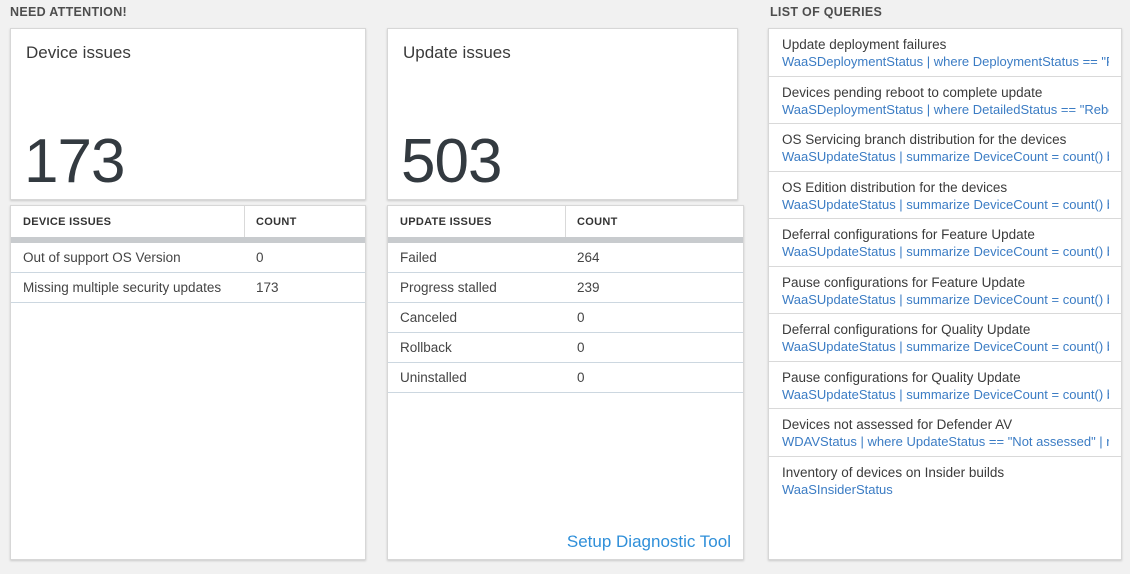 The height and width of the screenshot is (574, 1130). I want to click on row-count: 239, so click(588, 287).